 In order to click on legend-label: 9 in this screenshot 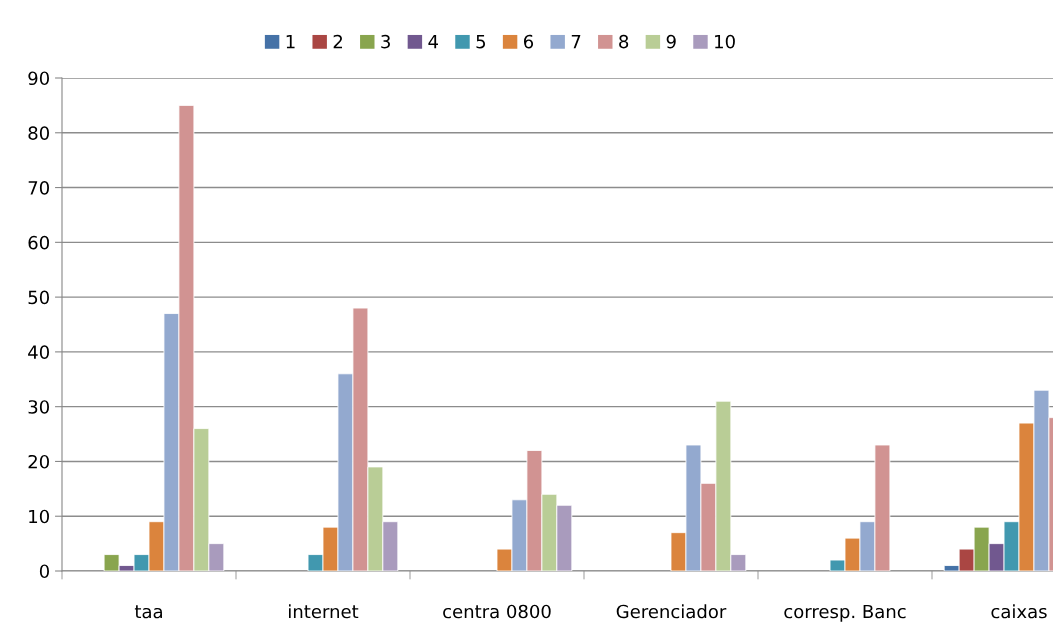, I will do `click(671, 41)`.